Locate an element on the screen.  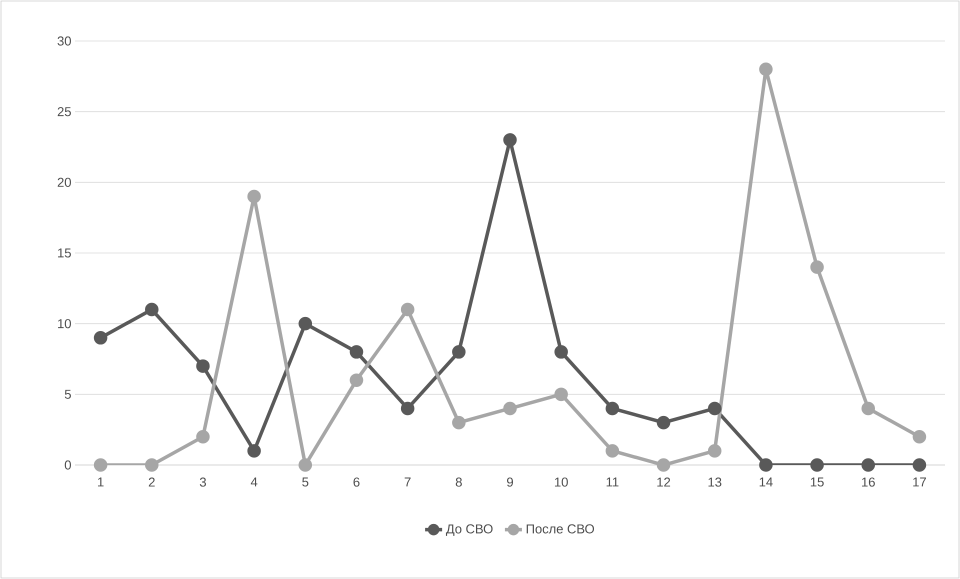
y-tick-label: 30 is located at coordinates (64, 41).